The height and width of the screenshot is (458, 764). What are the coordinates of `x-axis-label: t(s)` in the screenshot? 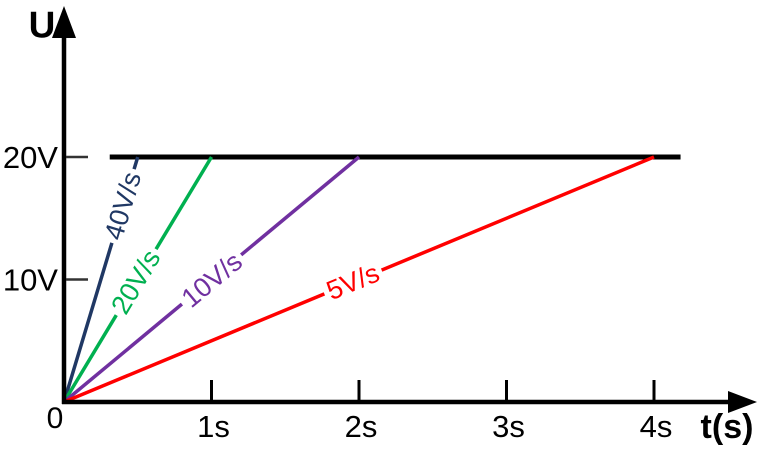 It's located at (727, 427).